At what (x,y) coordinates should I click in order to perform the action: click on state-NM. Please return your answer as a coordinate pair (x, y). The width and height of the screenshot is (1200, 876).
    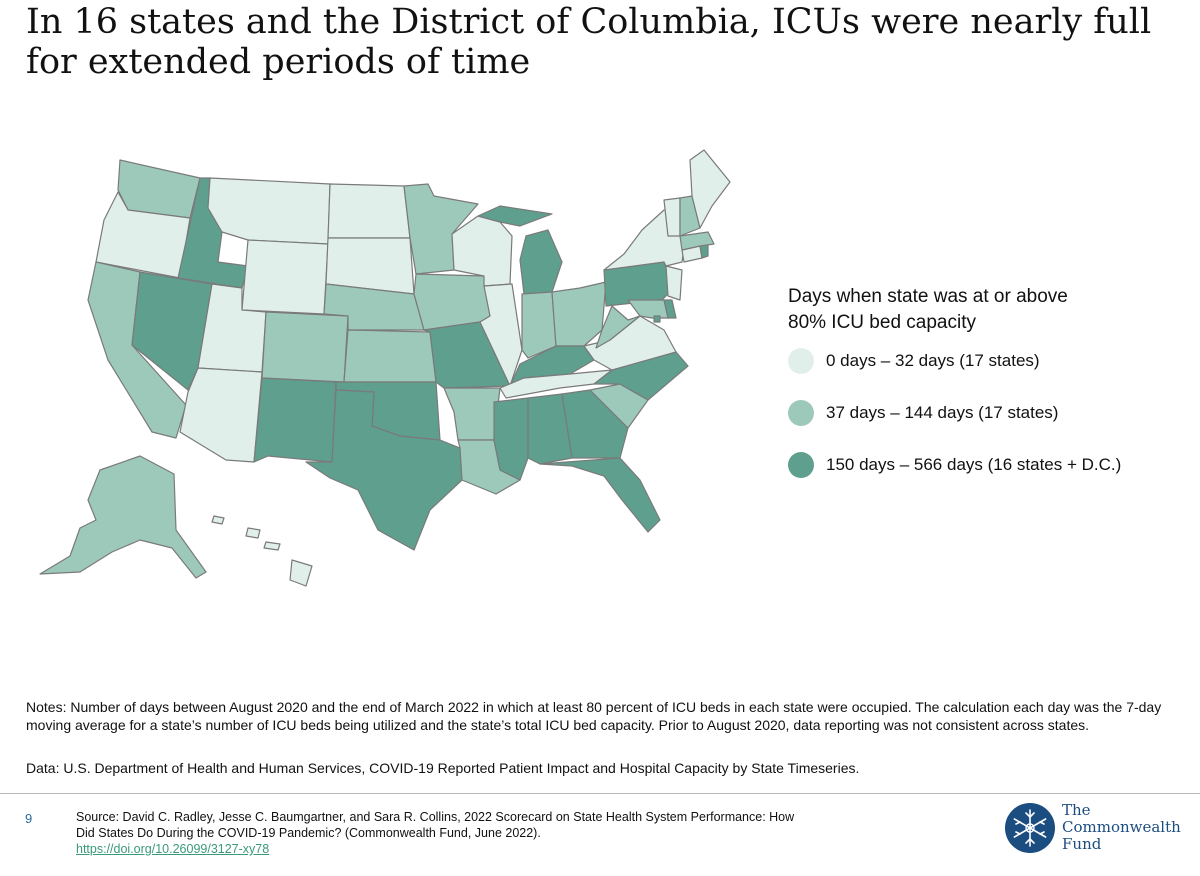
    Looking at the image, I should click on (295, 420).